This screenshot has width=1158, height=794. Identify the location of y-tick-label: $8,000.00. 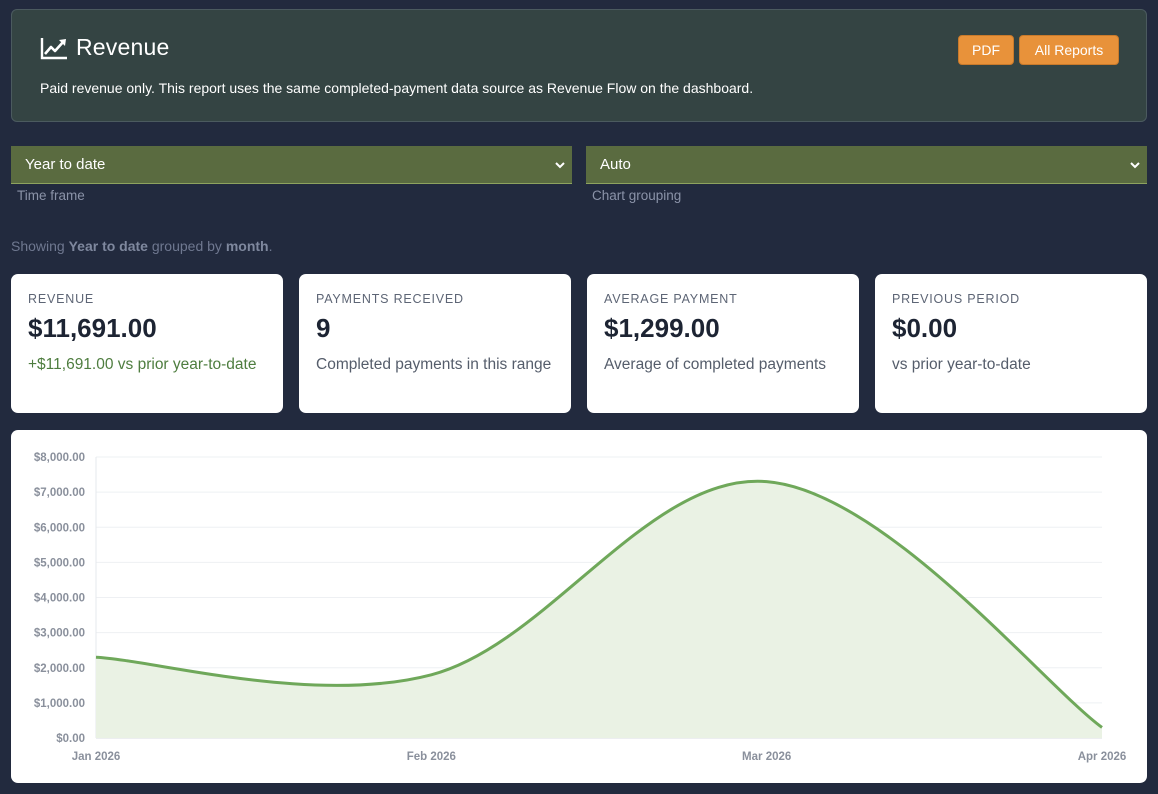
(59, 458).